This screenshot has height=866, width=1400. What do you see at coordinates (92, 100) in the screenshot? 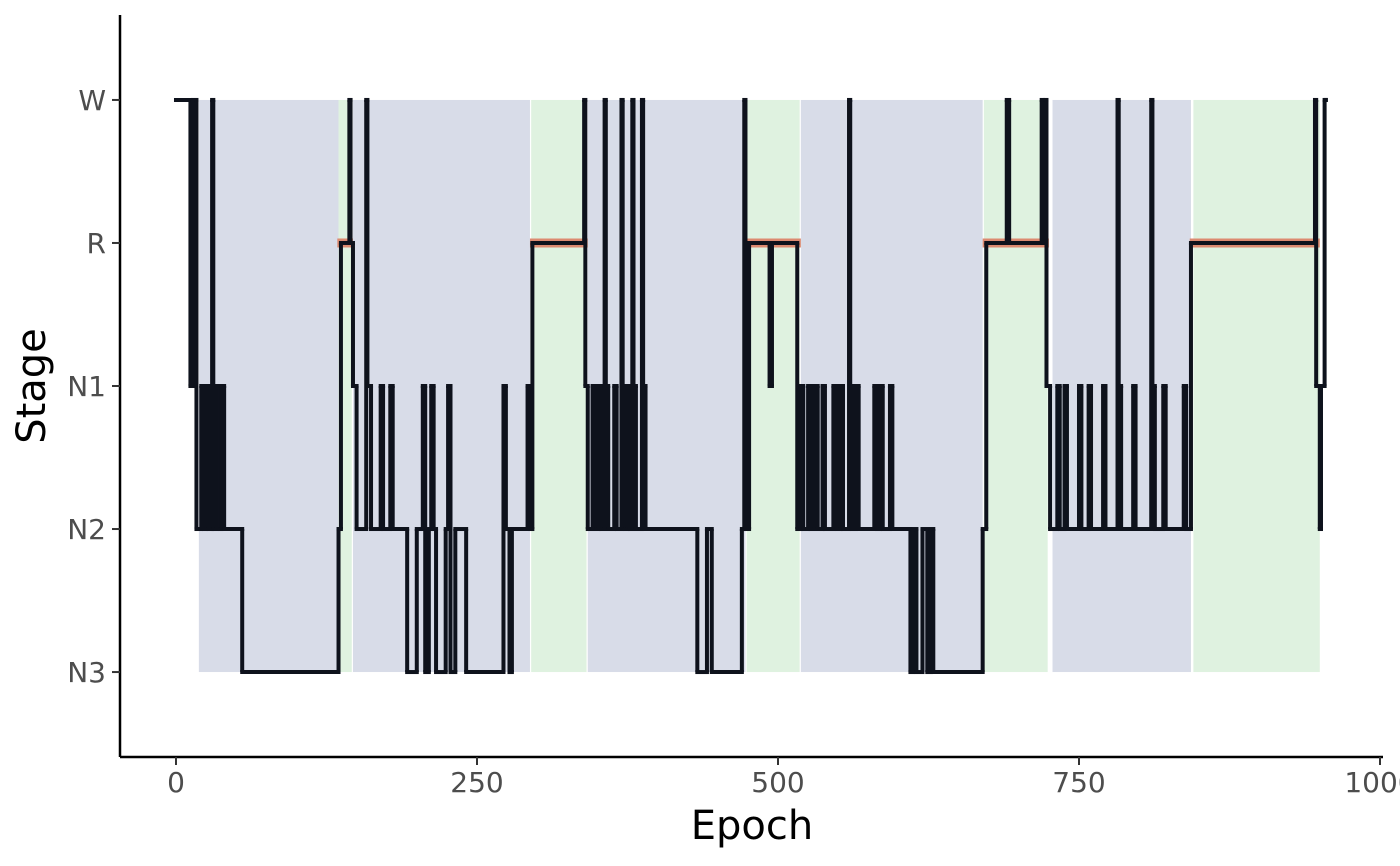
I see `y-tick-label: W` at bounding box center [92, 100].